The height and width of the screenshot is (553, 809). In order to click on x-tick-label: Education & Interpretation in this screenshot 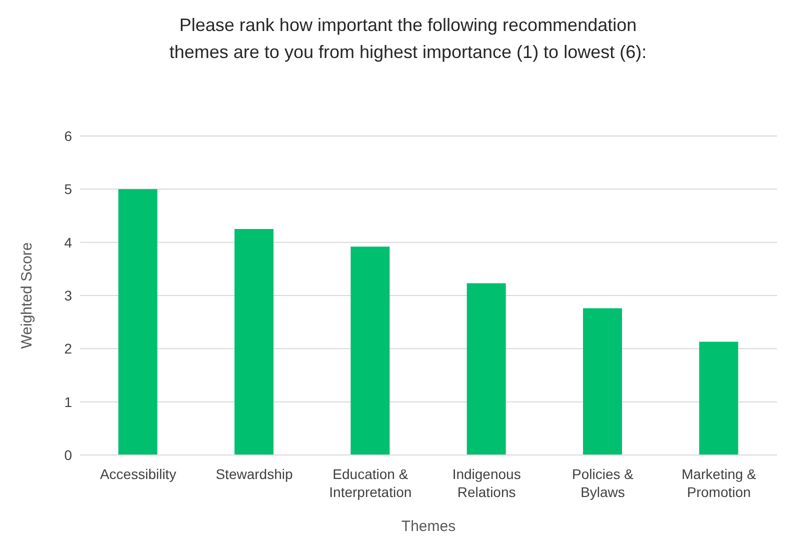, I will do `click(370, 483)`.